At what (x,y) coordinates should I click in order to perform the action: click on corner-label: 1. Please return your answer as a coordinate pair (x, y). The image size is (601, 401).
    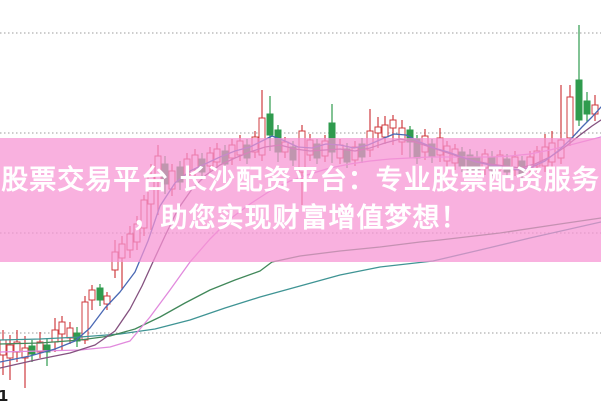
    Looking at the image, I should click on (4, 394).